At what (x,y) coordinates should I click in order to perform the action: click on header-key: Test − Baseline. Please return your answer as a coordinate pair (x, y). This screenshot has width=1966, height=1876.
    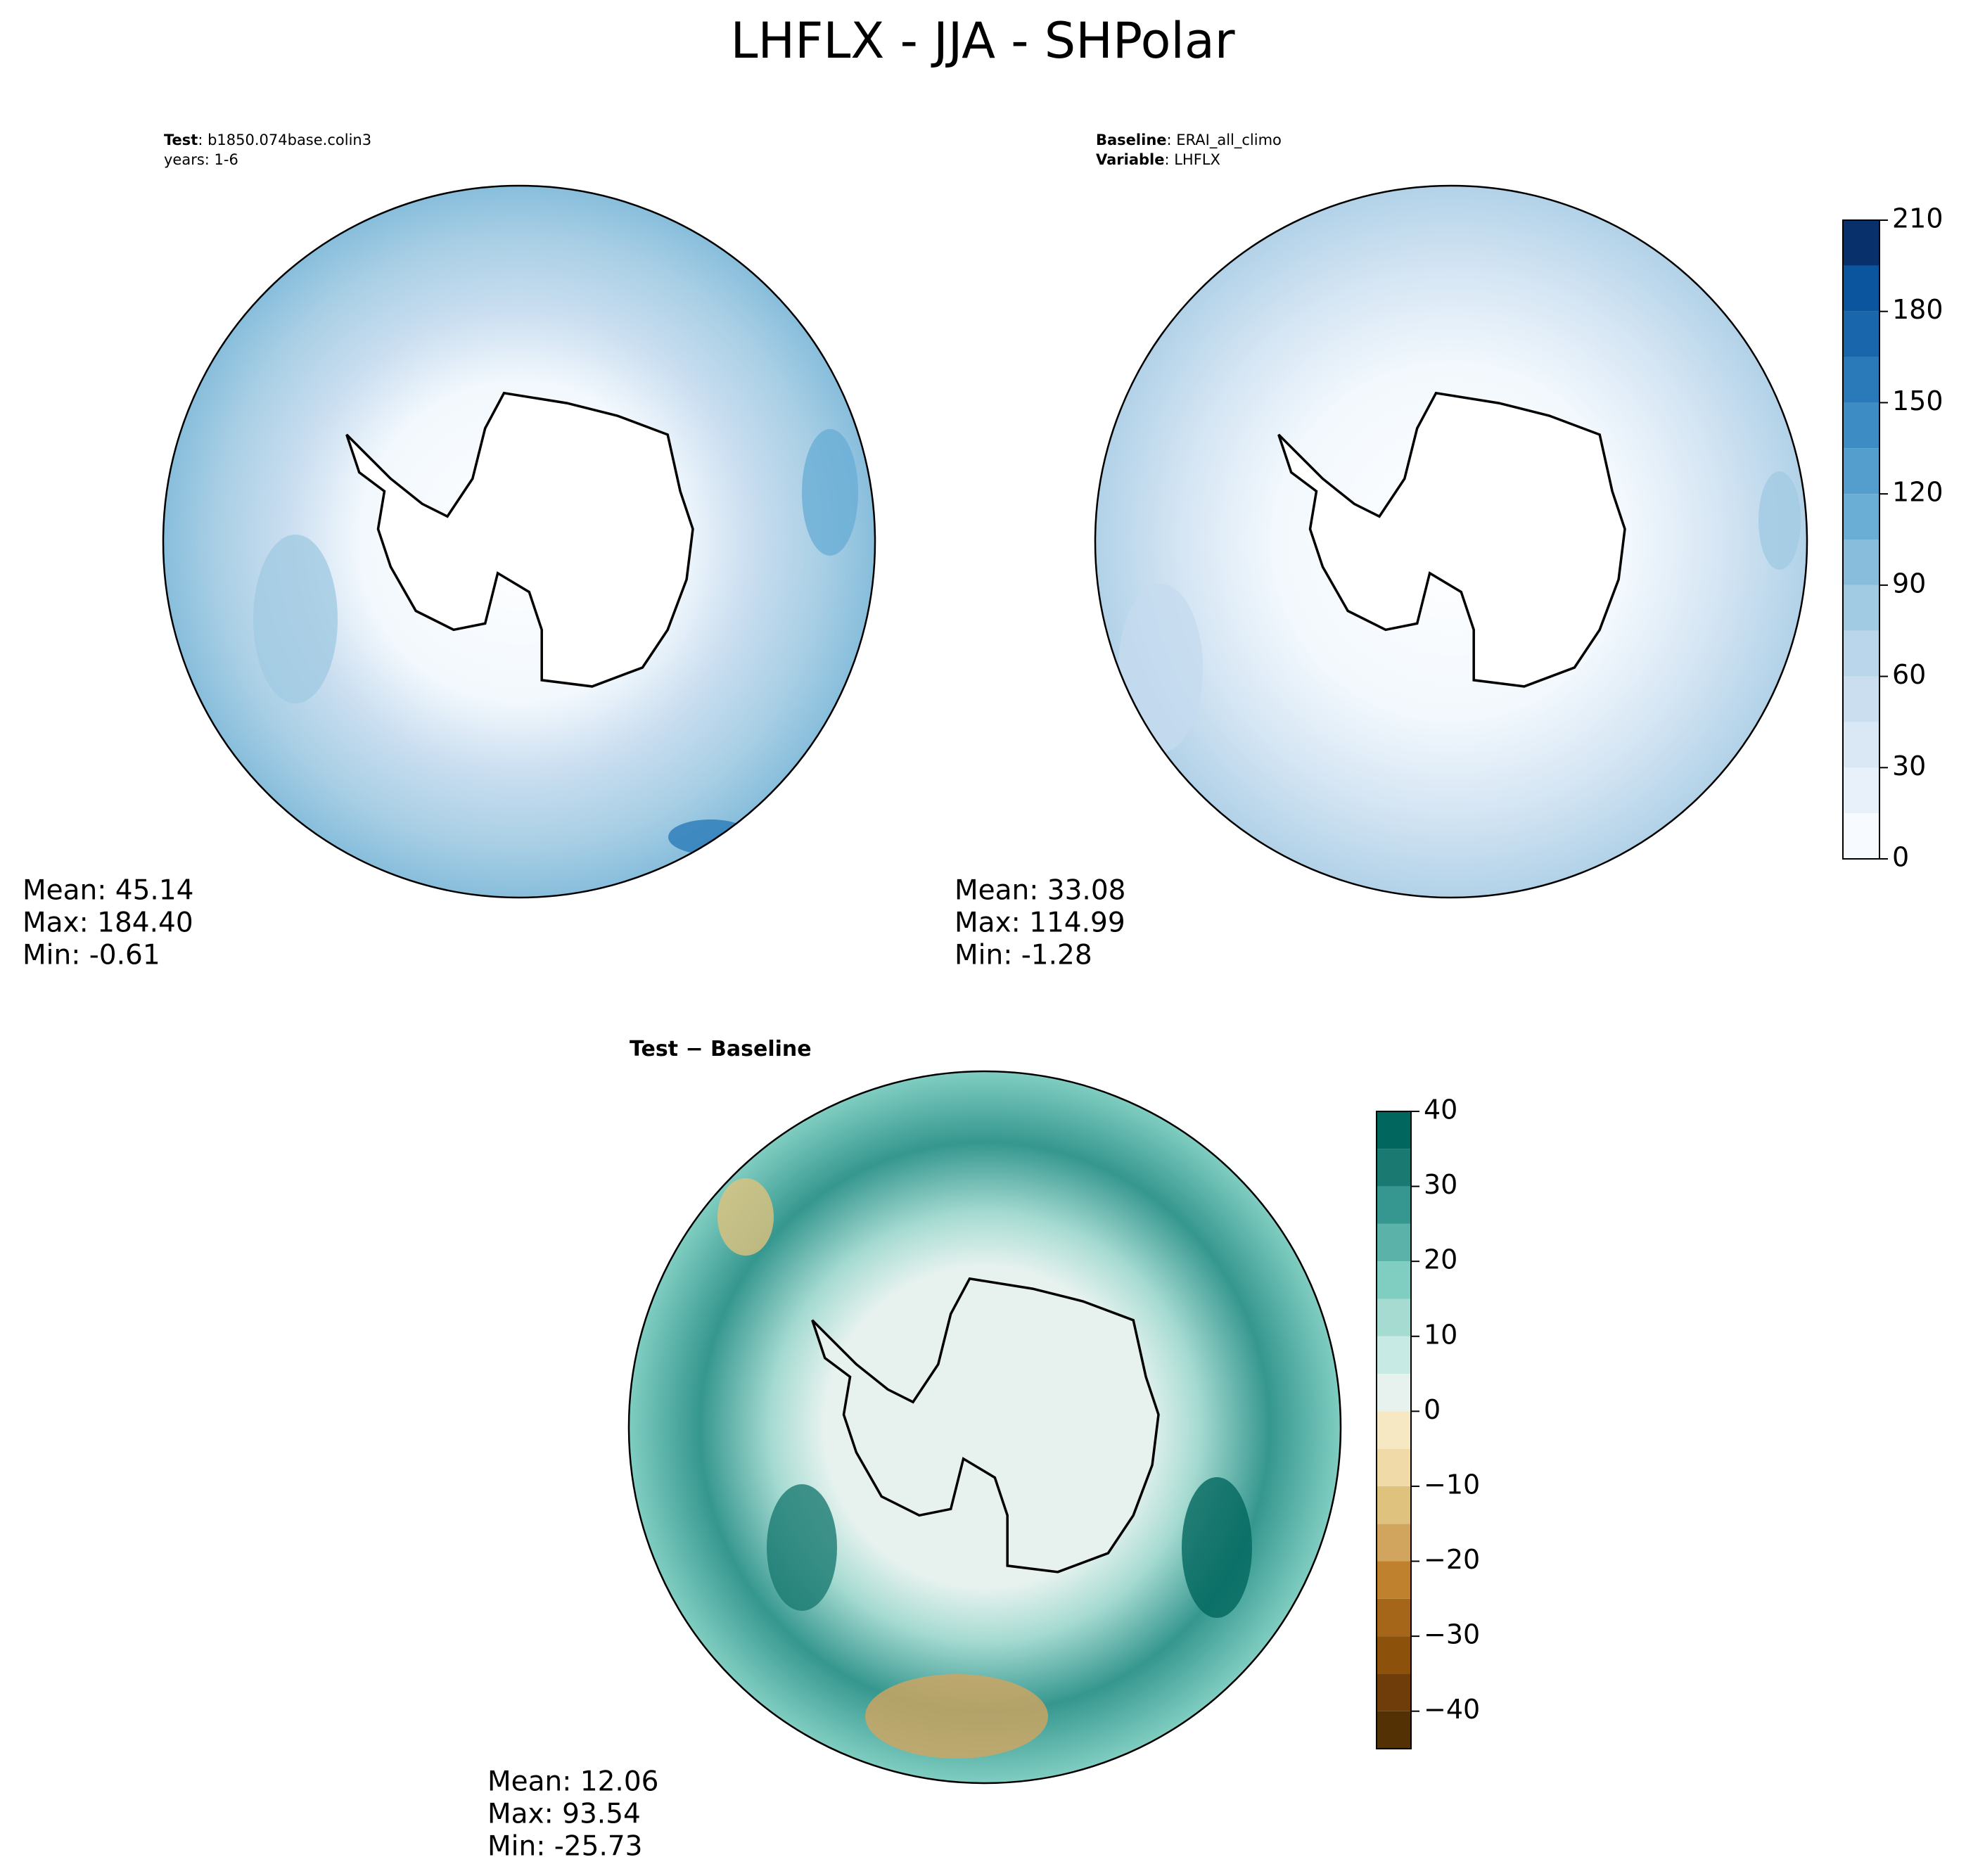
    Looking at the image, I should click on (721, 1049).